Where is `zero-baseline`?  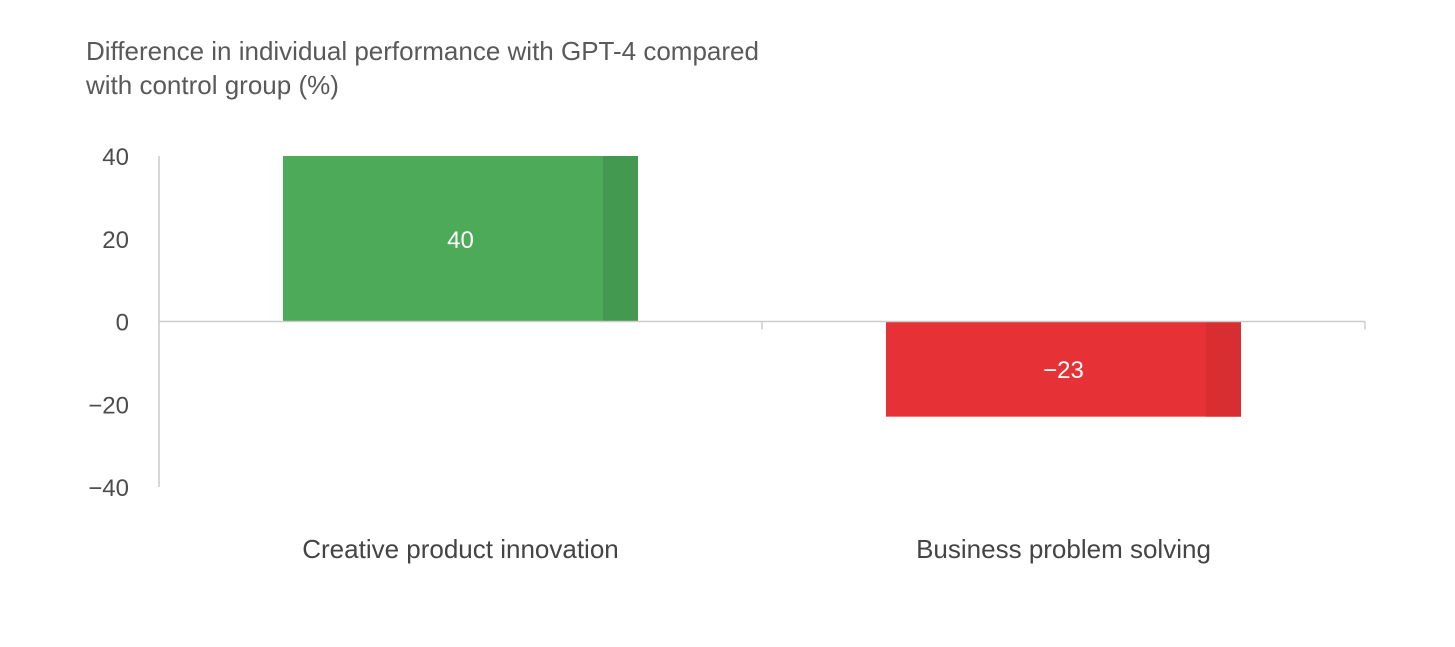 zero-baseline is located at coordinates (762, 325).